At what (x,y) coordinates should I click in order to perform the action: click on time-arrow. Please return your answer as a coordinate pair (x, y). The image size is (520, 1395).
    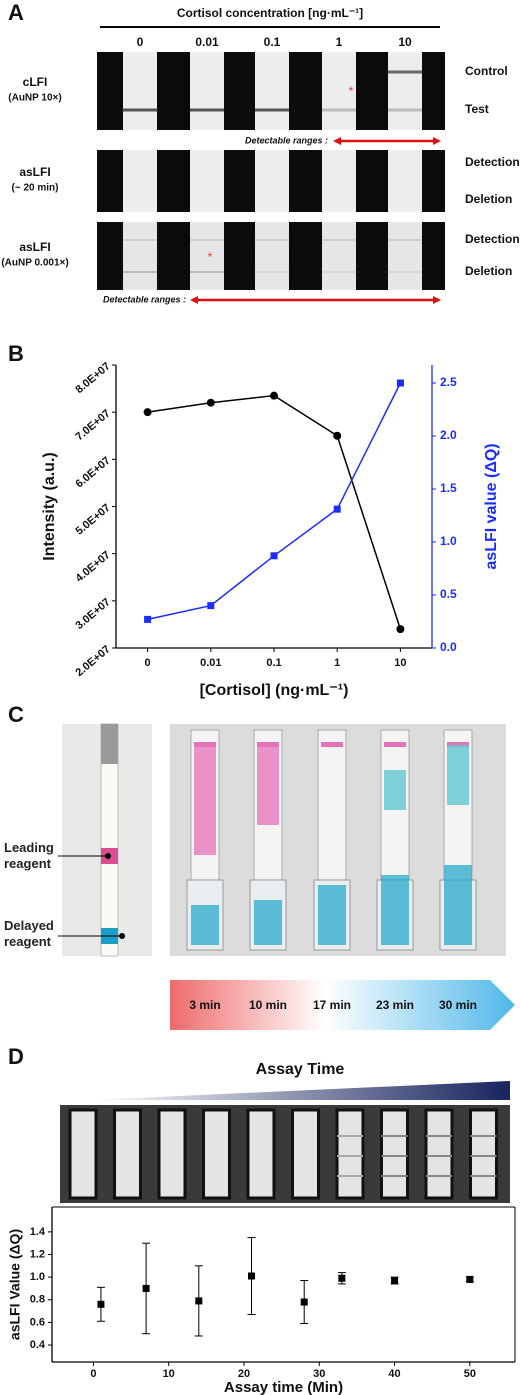
    Looking at the image, I should click on (342, 1005).